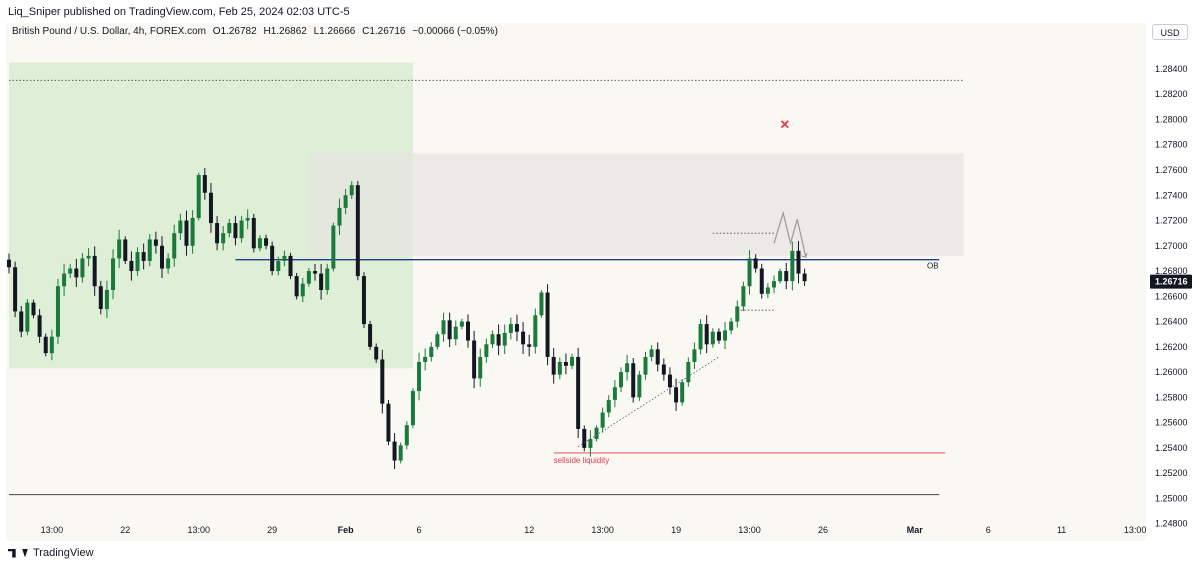  What do you see at coordinates (1171, 347) in the screenshot?
I see `price-tick-label: 1.26200` at bounding box center [1171, 347].